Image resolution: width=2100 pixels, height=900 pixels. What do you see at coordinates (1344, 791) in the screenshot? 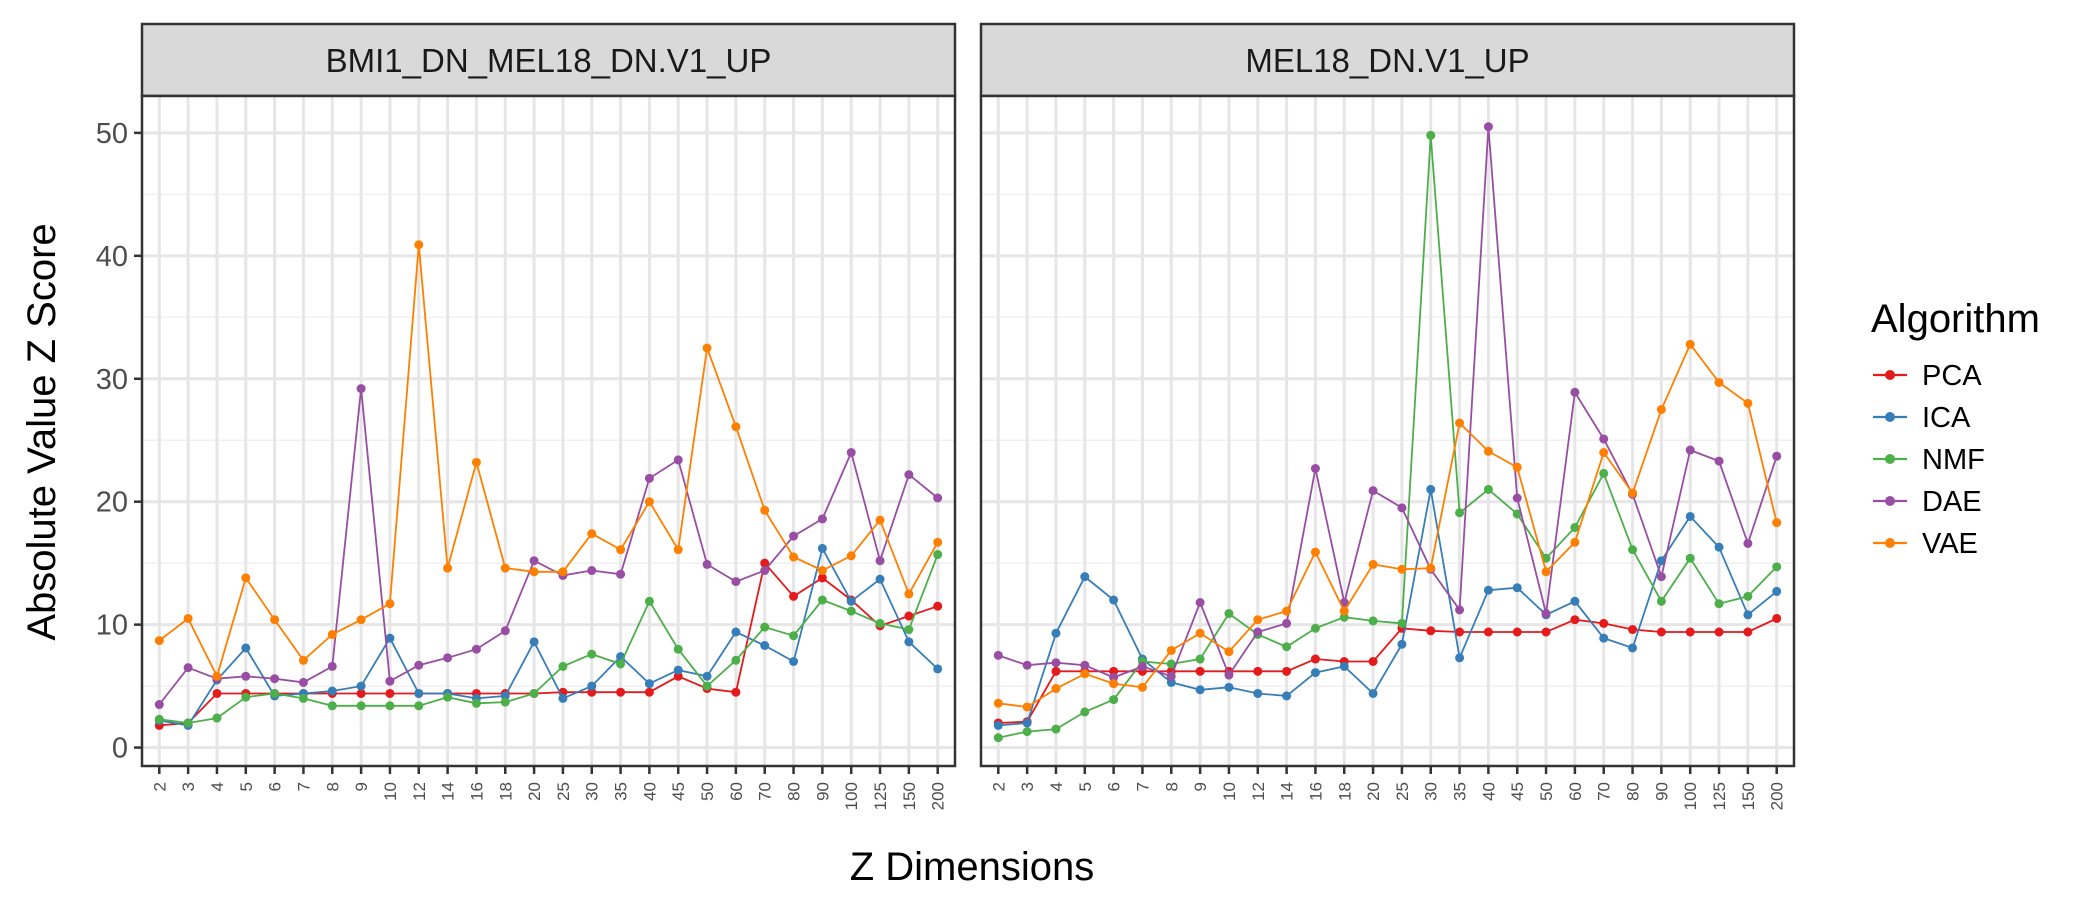
I see `x-tick-label: 18` at bounding box center [1344, 791].